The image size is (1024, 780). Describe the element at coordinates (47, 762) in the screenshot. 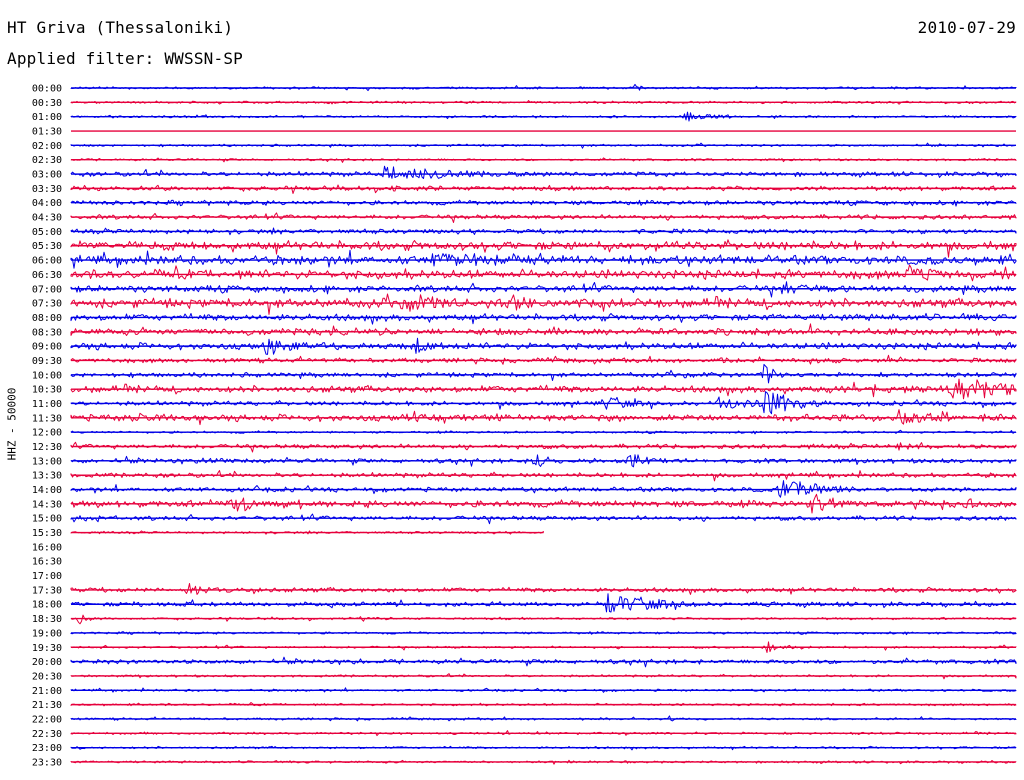

I see `row-time-label: 23:30` at that location.